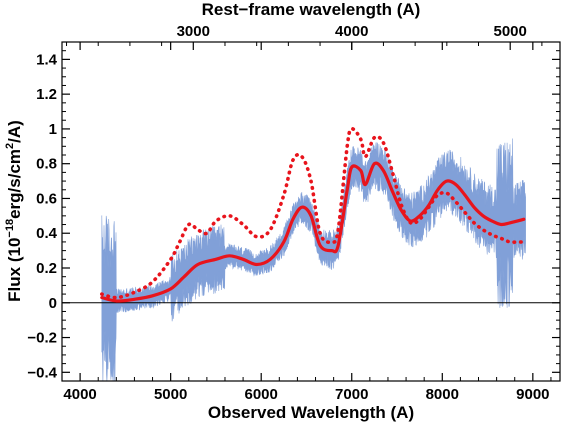 The width and height of the screenshot is (561, 423). What do you see at coordinates (351, 31) in the screenshot?
I see `top-tick-label: 4000` at bounding box center [351, 31].